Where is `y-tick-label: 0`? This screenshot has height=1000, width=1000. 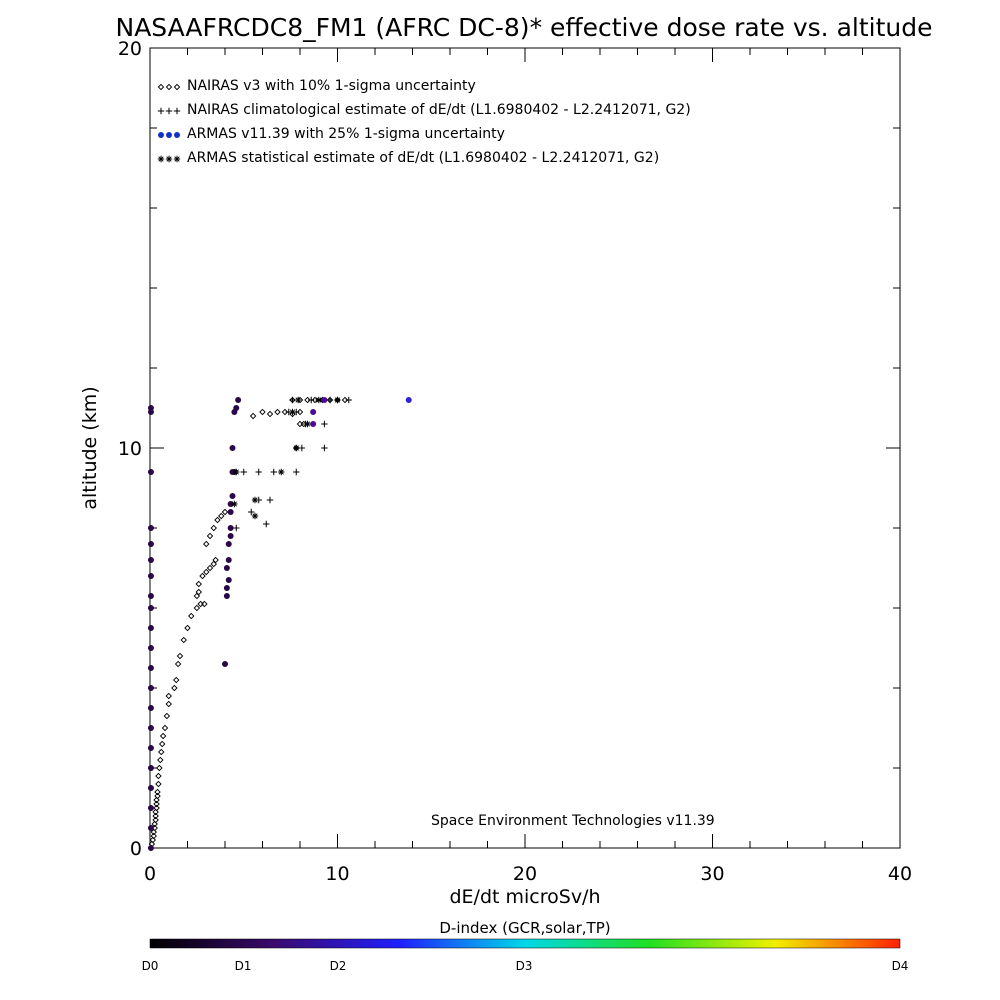 y-tick-label: 0 is located at coordinates (136, 849).